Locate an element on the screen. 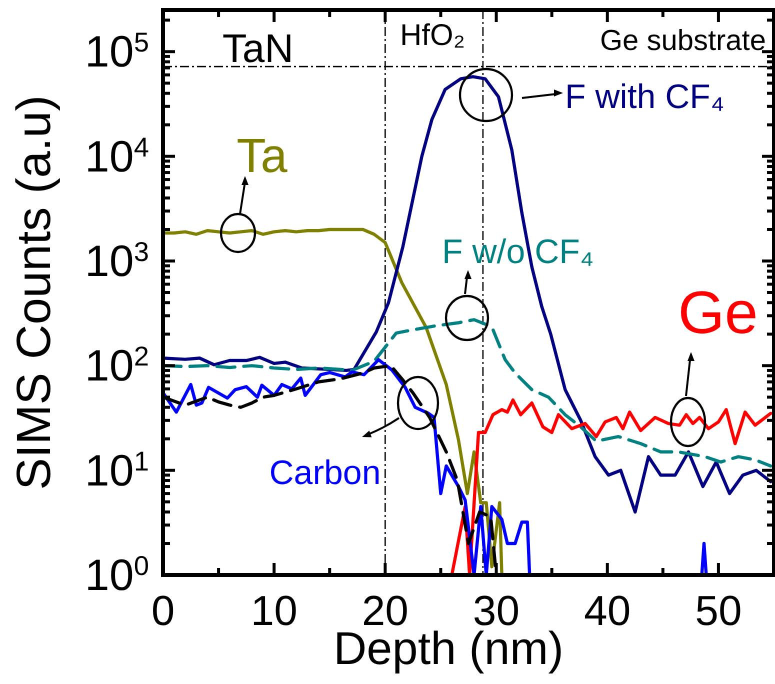 Image resolution: width=775 pixels, height=684 pixels. series-label: Carbon is located at coordinates (325, 473).